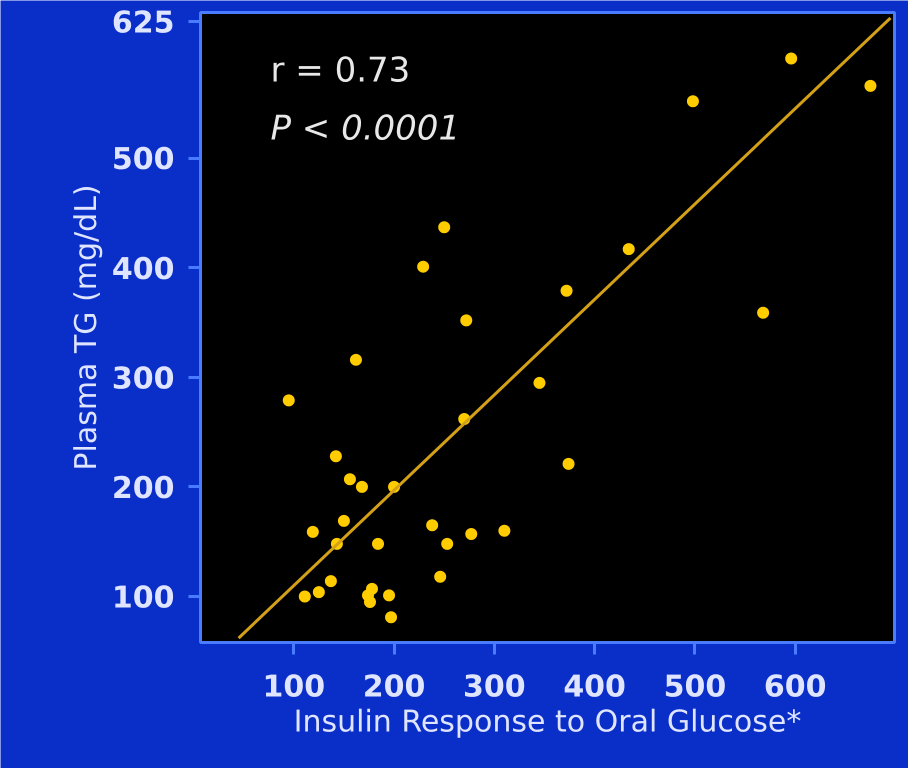 The image size is (908, 768). Describe the element at coordinates (594, 687) in the screenshot. I see `x-tick-label: 400` at that location.